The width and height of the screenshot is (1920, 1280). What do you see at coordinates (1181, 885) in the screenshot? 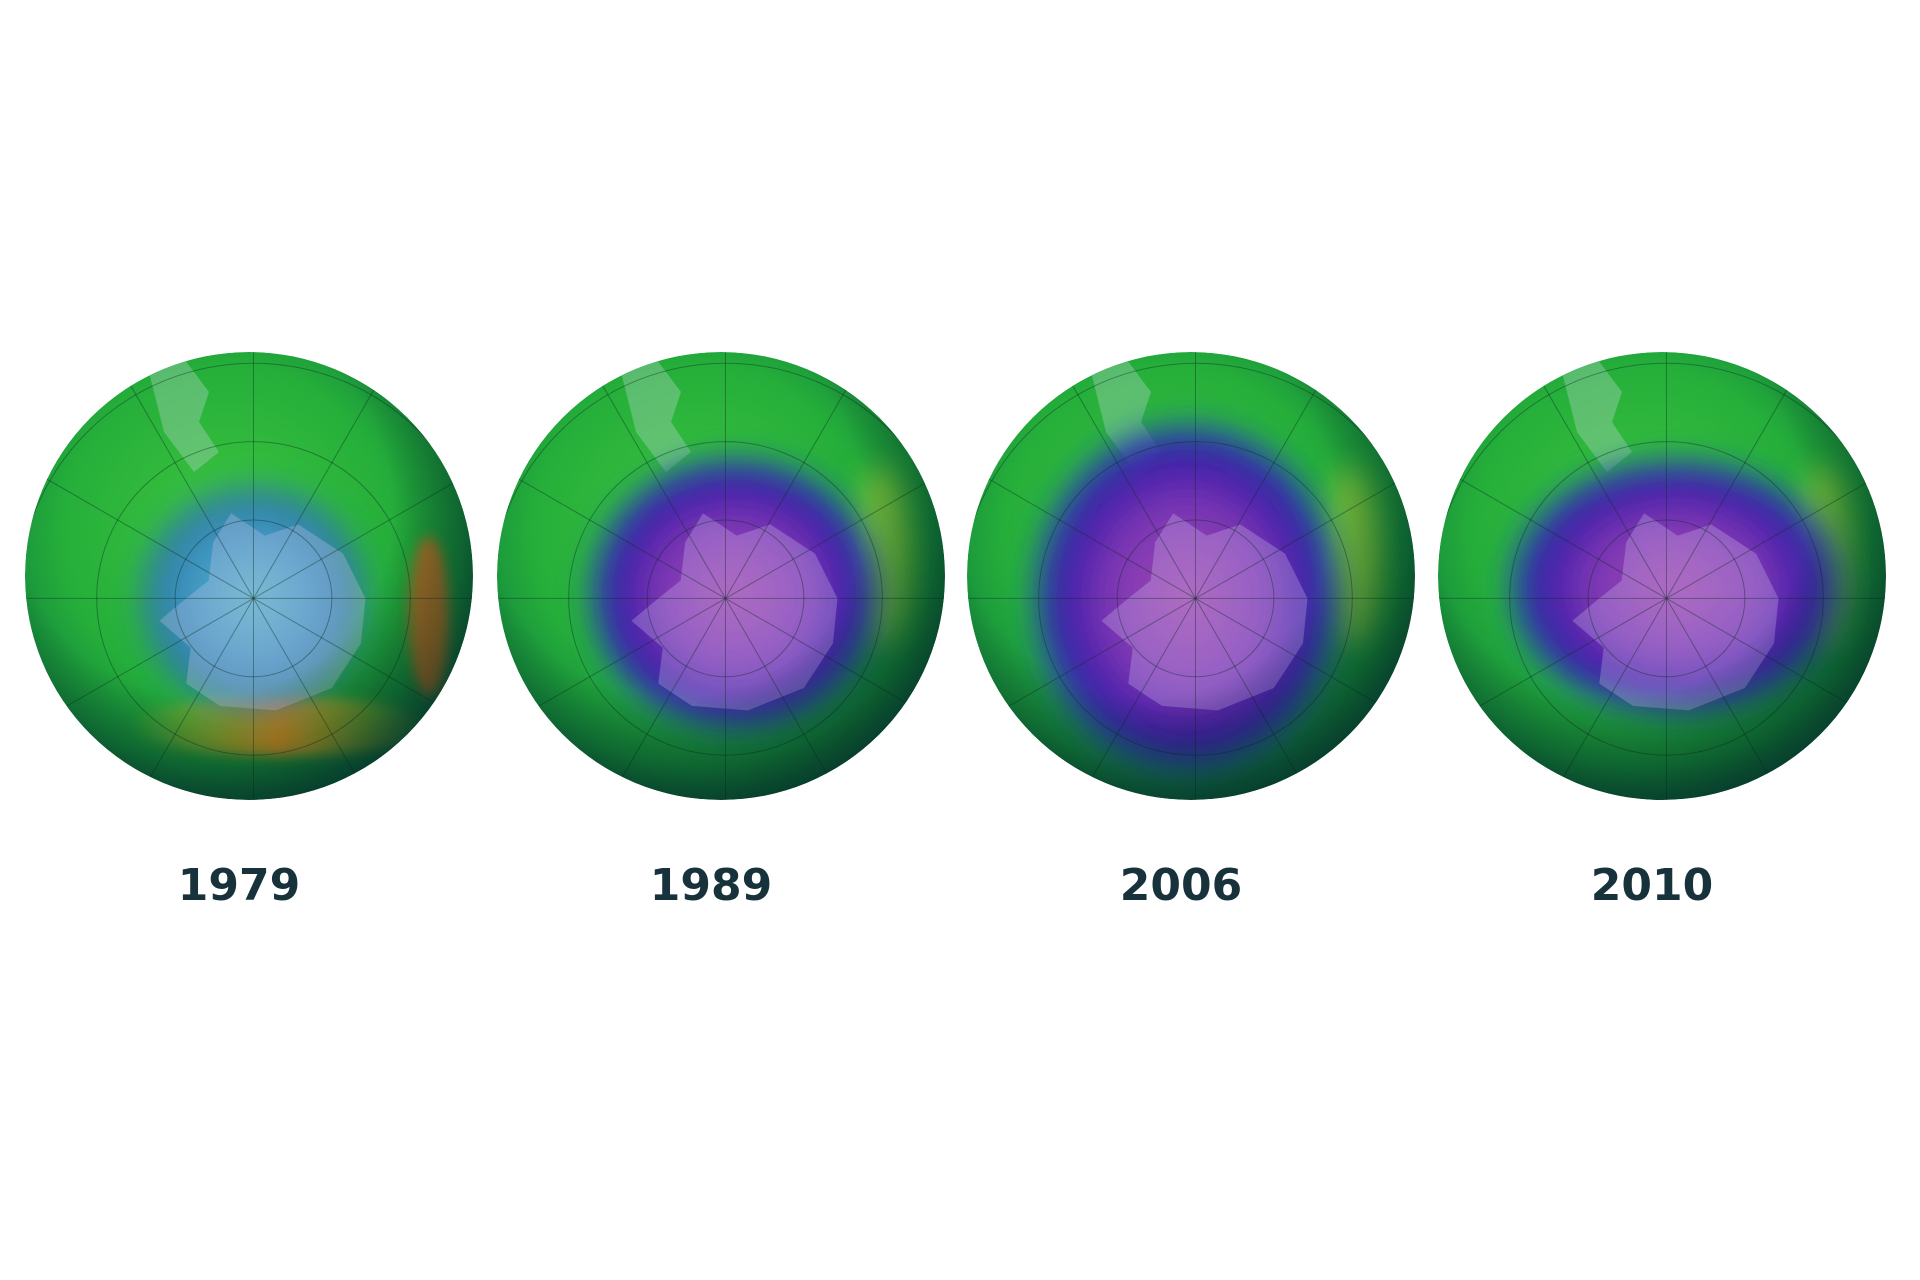
I see `year-label: 2006` at bounding box center [1181, 885].